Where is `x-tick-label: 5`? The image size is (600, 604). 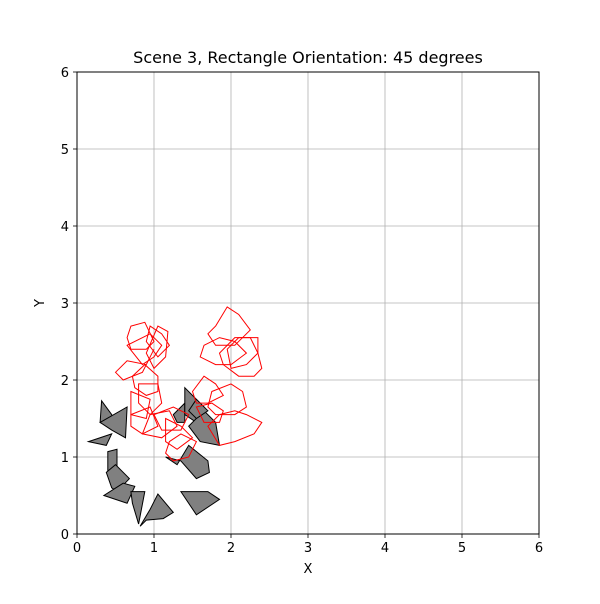 x-tick-label: 5 is located at coordinates (462, 548).